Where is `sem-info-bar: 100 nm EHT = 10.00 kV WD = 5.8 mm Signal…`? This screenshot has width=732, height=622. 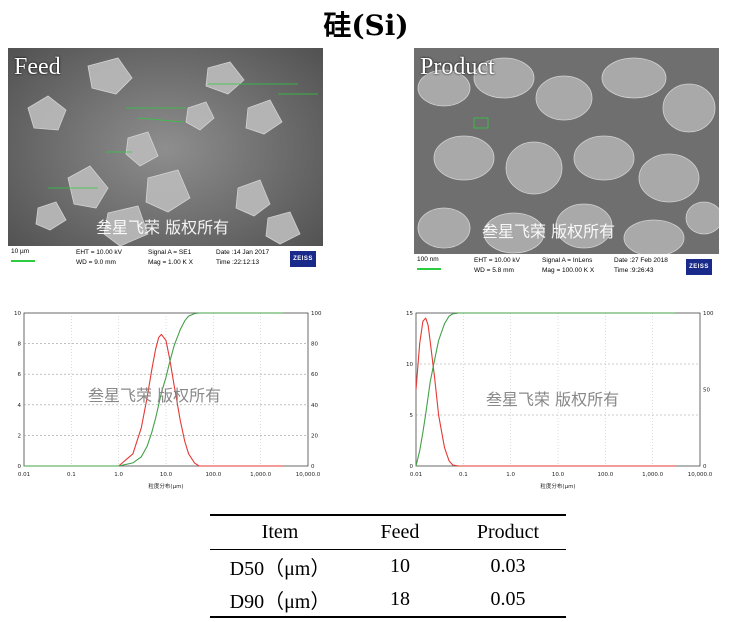
sem-info-bar: 100 nm EHT = 10.00 kV WD = 5.8 mm Signal… is located at coordinates (566, 267).